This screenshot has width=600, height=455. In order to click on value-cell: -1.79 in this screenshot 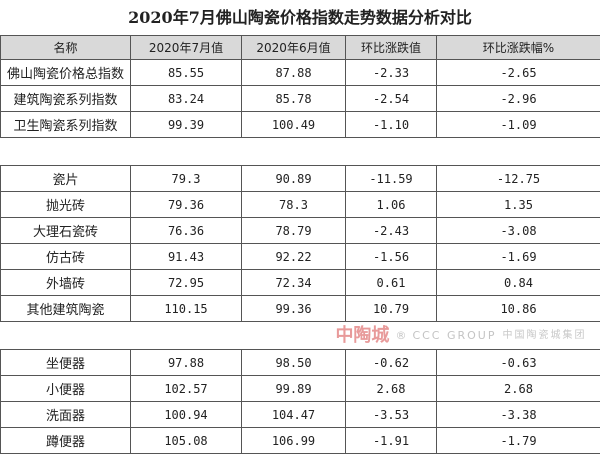, I will do `click(518, 440)`.